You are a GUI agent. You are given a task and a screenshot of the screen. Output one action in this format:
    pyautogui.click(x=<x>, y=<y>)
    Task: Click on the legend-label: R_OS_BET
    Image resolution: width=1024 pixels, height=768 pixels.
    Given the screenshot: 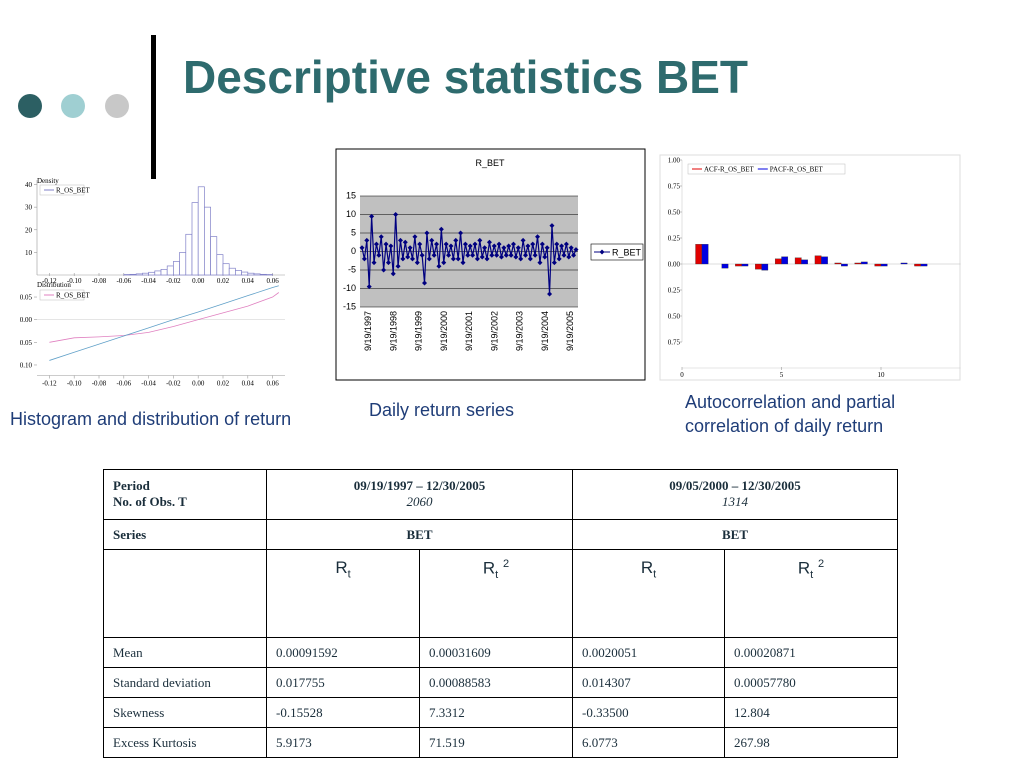 What is the action you would take?
    pyautogui.click(x=73, y=191)
    